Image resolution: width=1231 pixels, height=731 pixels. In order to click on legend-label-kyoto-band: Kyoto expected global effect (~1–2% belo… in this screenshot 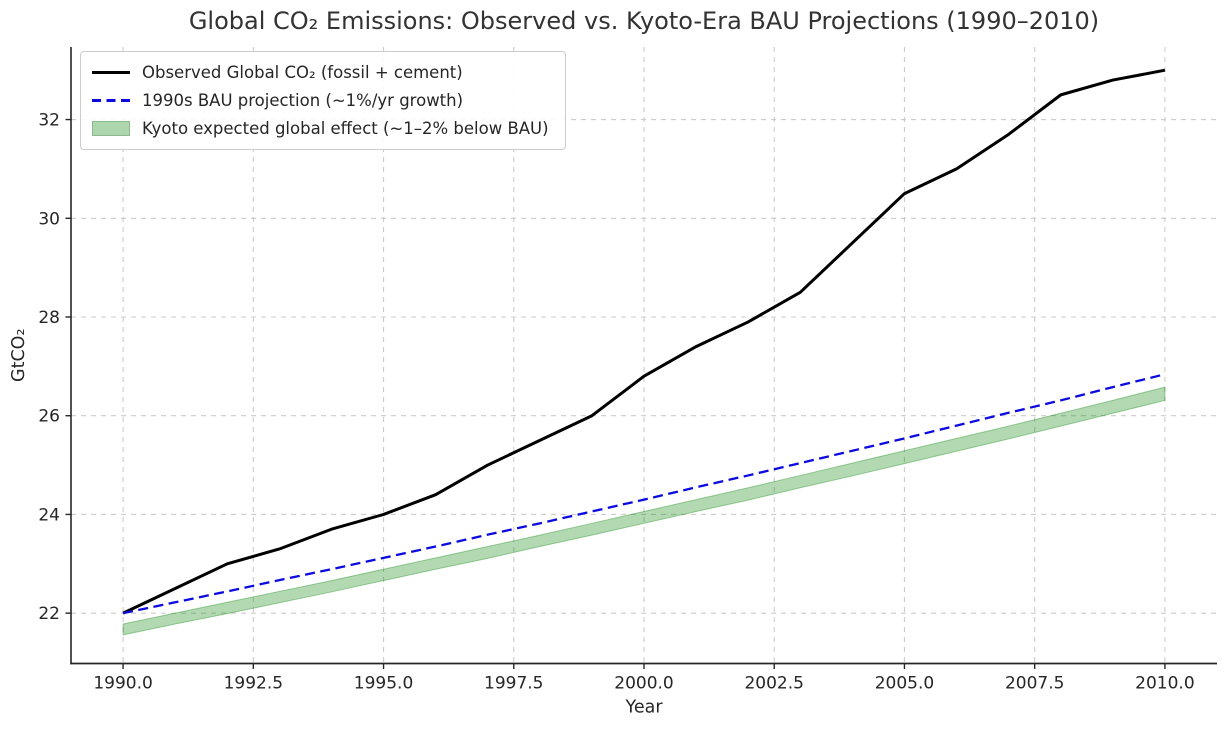, I will do `click(345, 128)`.